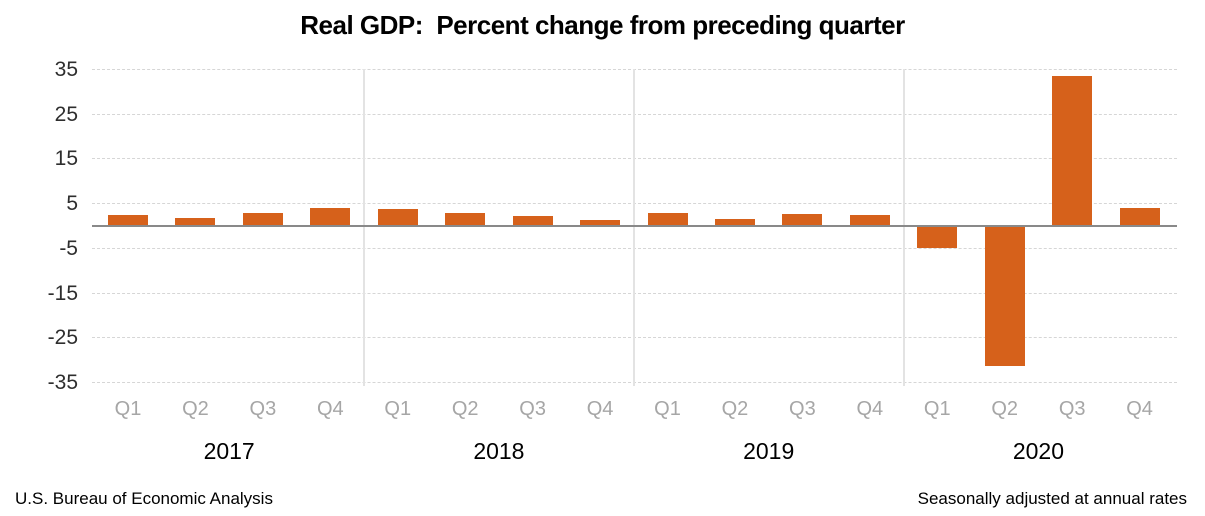 The width and height of the screenshot is (1205, 516). I want to click on bar-2020-q1, so click(937, 236).